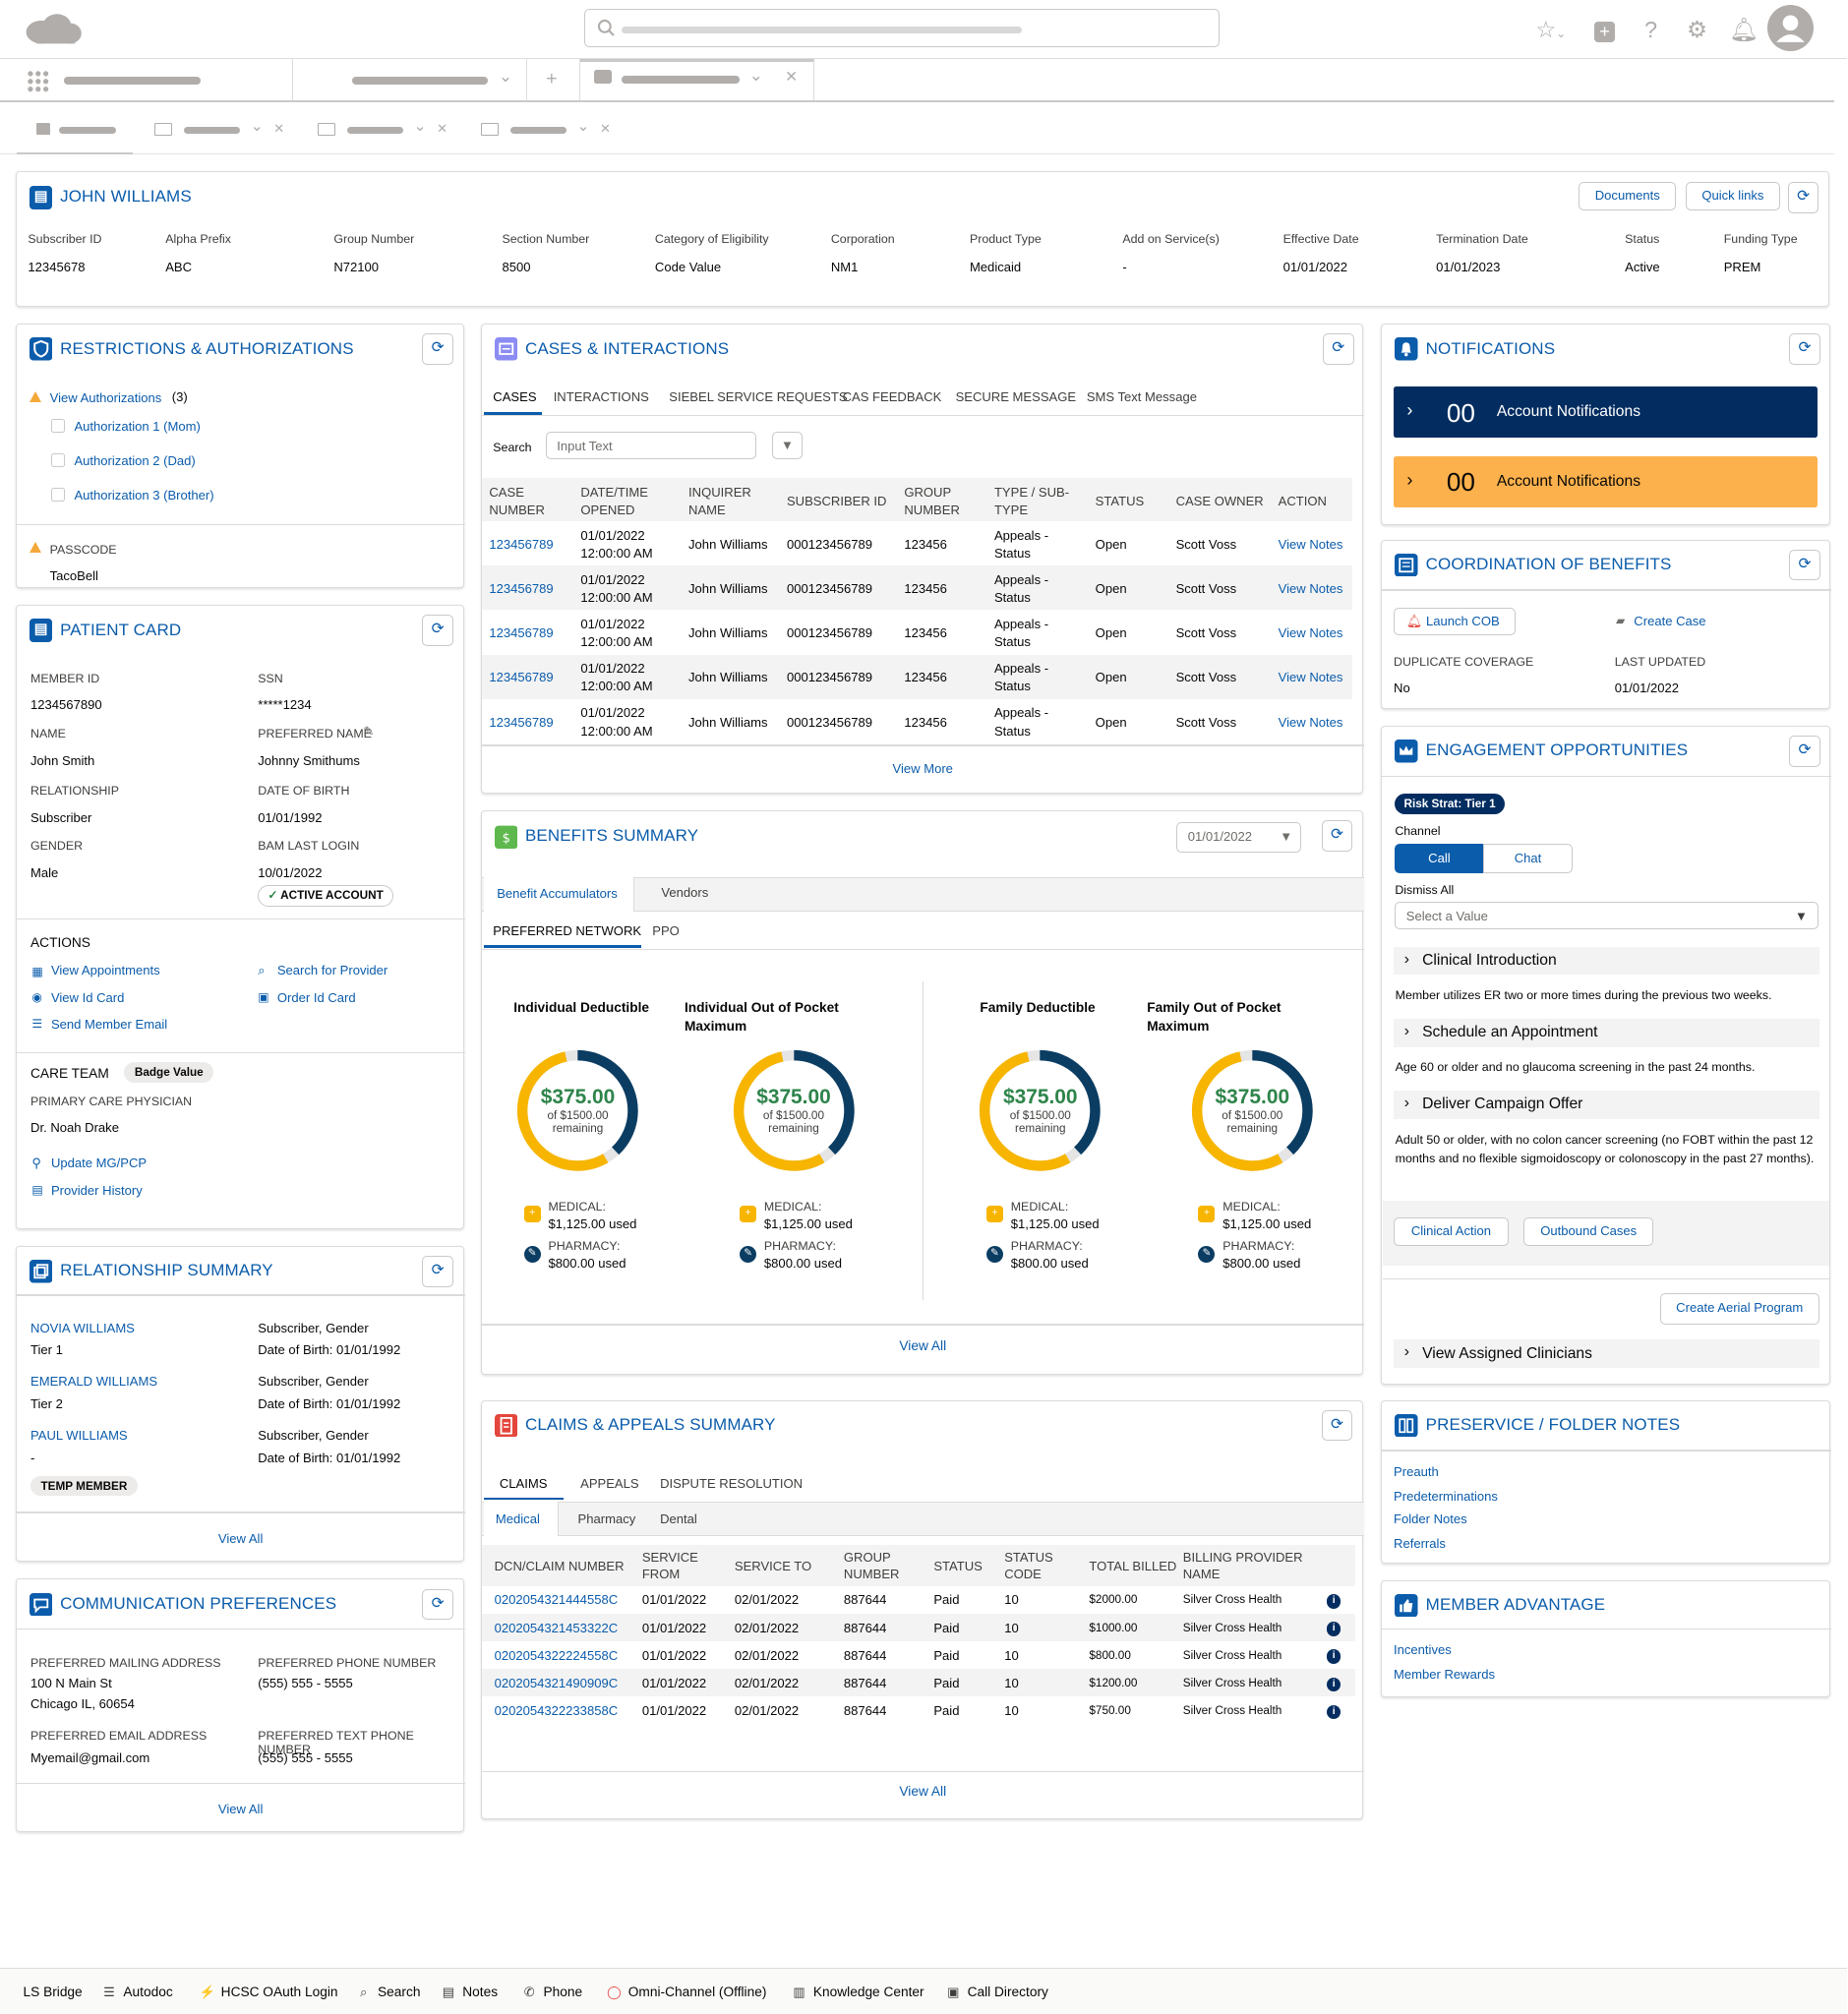  I want to click on utility-search: ⌕ Search, so click(388, 1992).